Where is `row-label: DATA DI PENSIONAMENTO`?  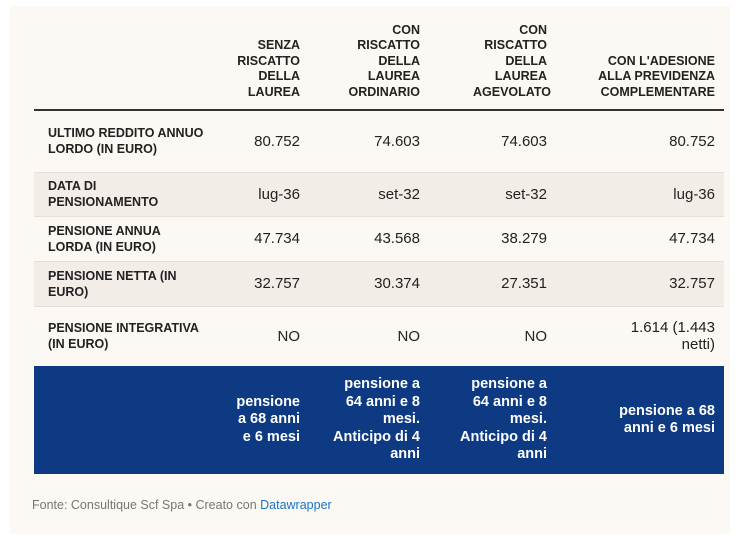
row-label: DATA DI PENSIONAMENTO is located at coordinates (124, 194).